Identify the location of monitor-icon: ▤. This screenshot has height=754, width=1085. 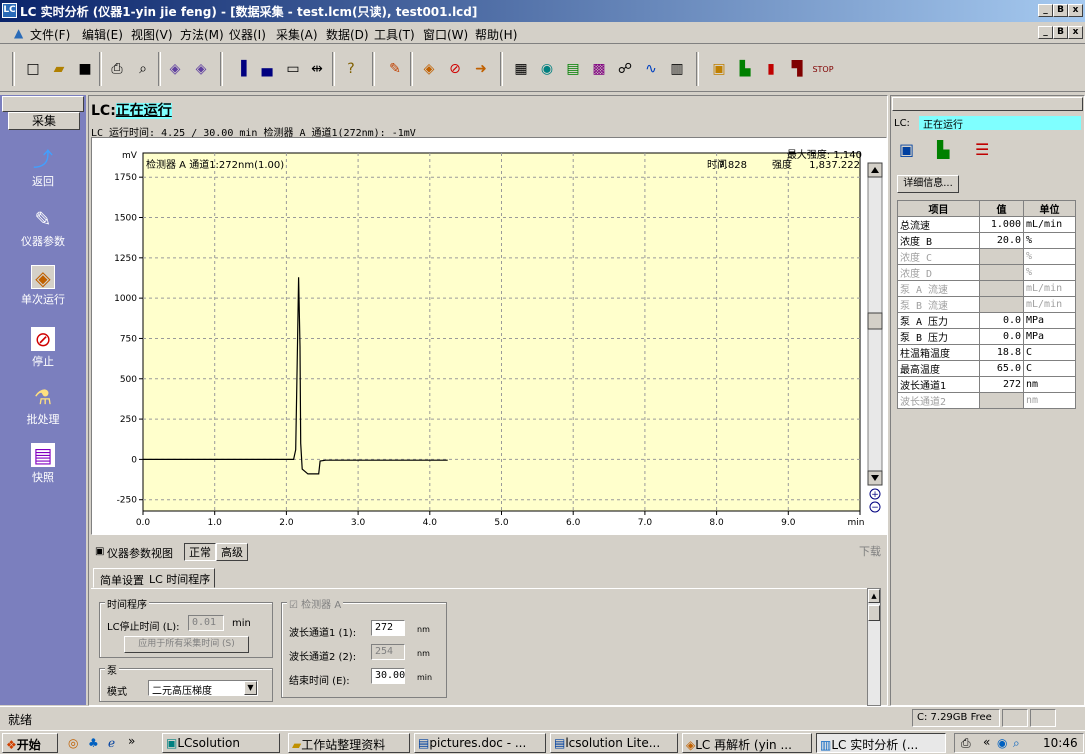
(573, 69).